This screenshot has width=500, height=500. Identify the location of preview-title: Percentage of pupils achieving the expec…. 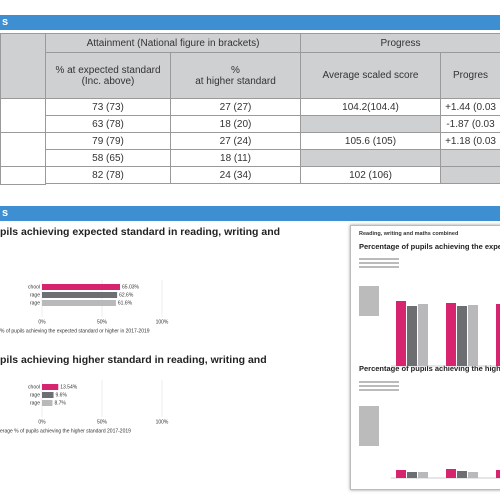
(429, 246).